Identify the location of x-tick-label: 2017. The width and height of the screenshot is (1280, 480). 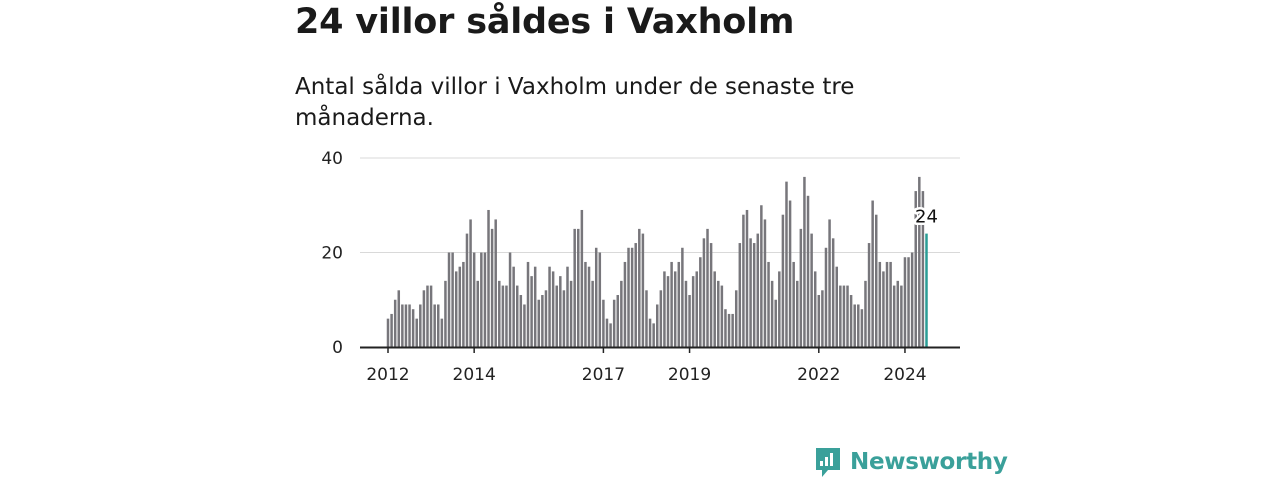
(603, 375).